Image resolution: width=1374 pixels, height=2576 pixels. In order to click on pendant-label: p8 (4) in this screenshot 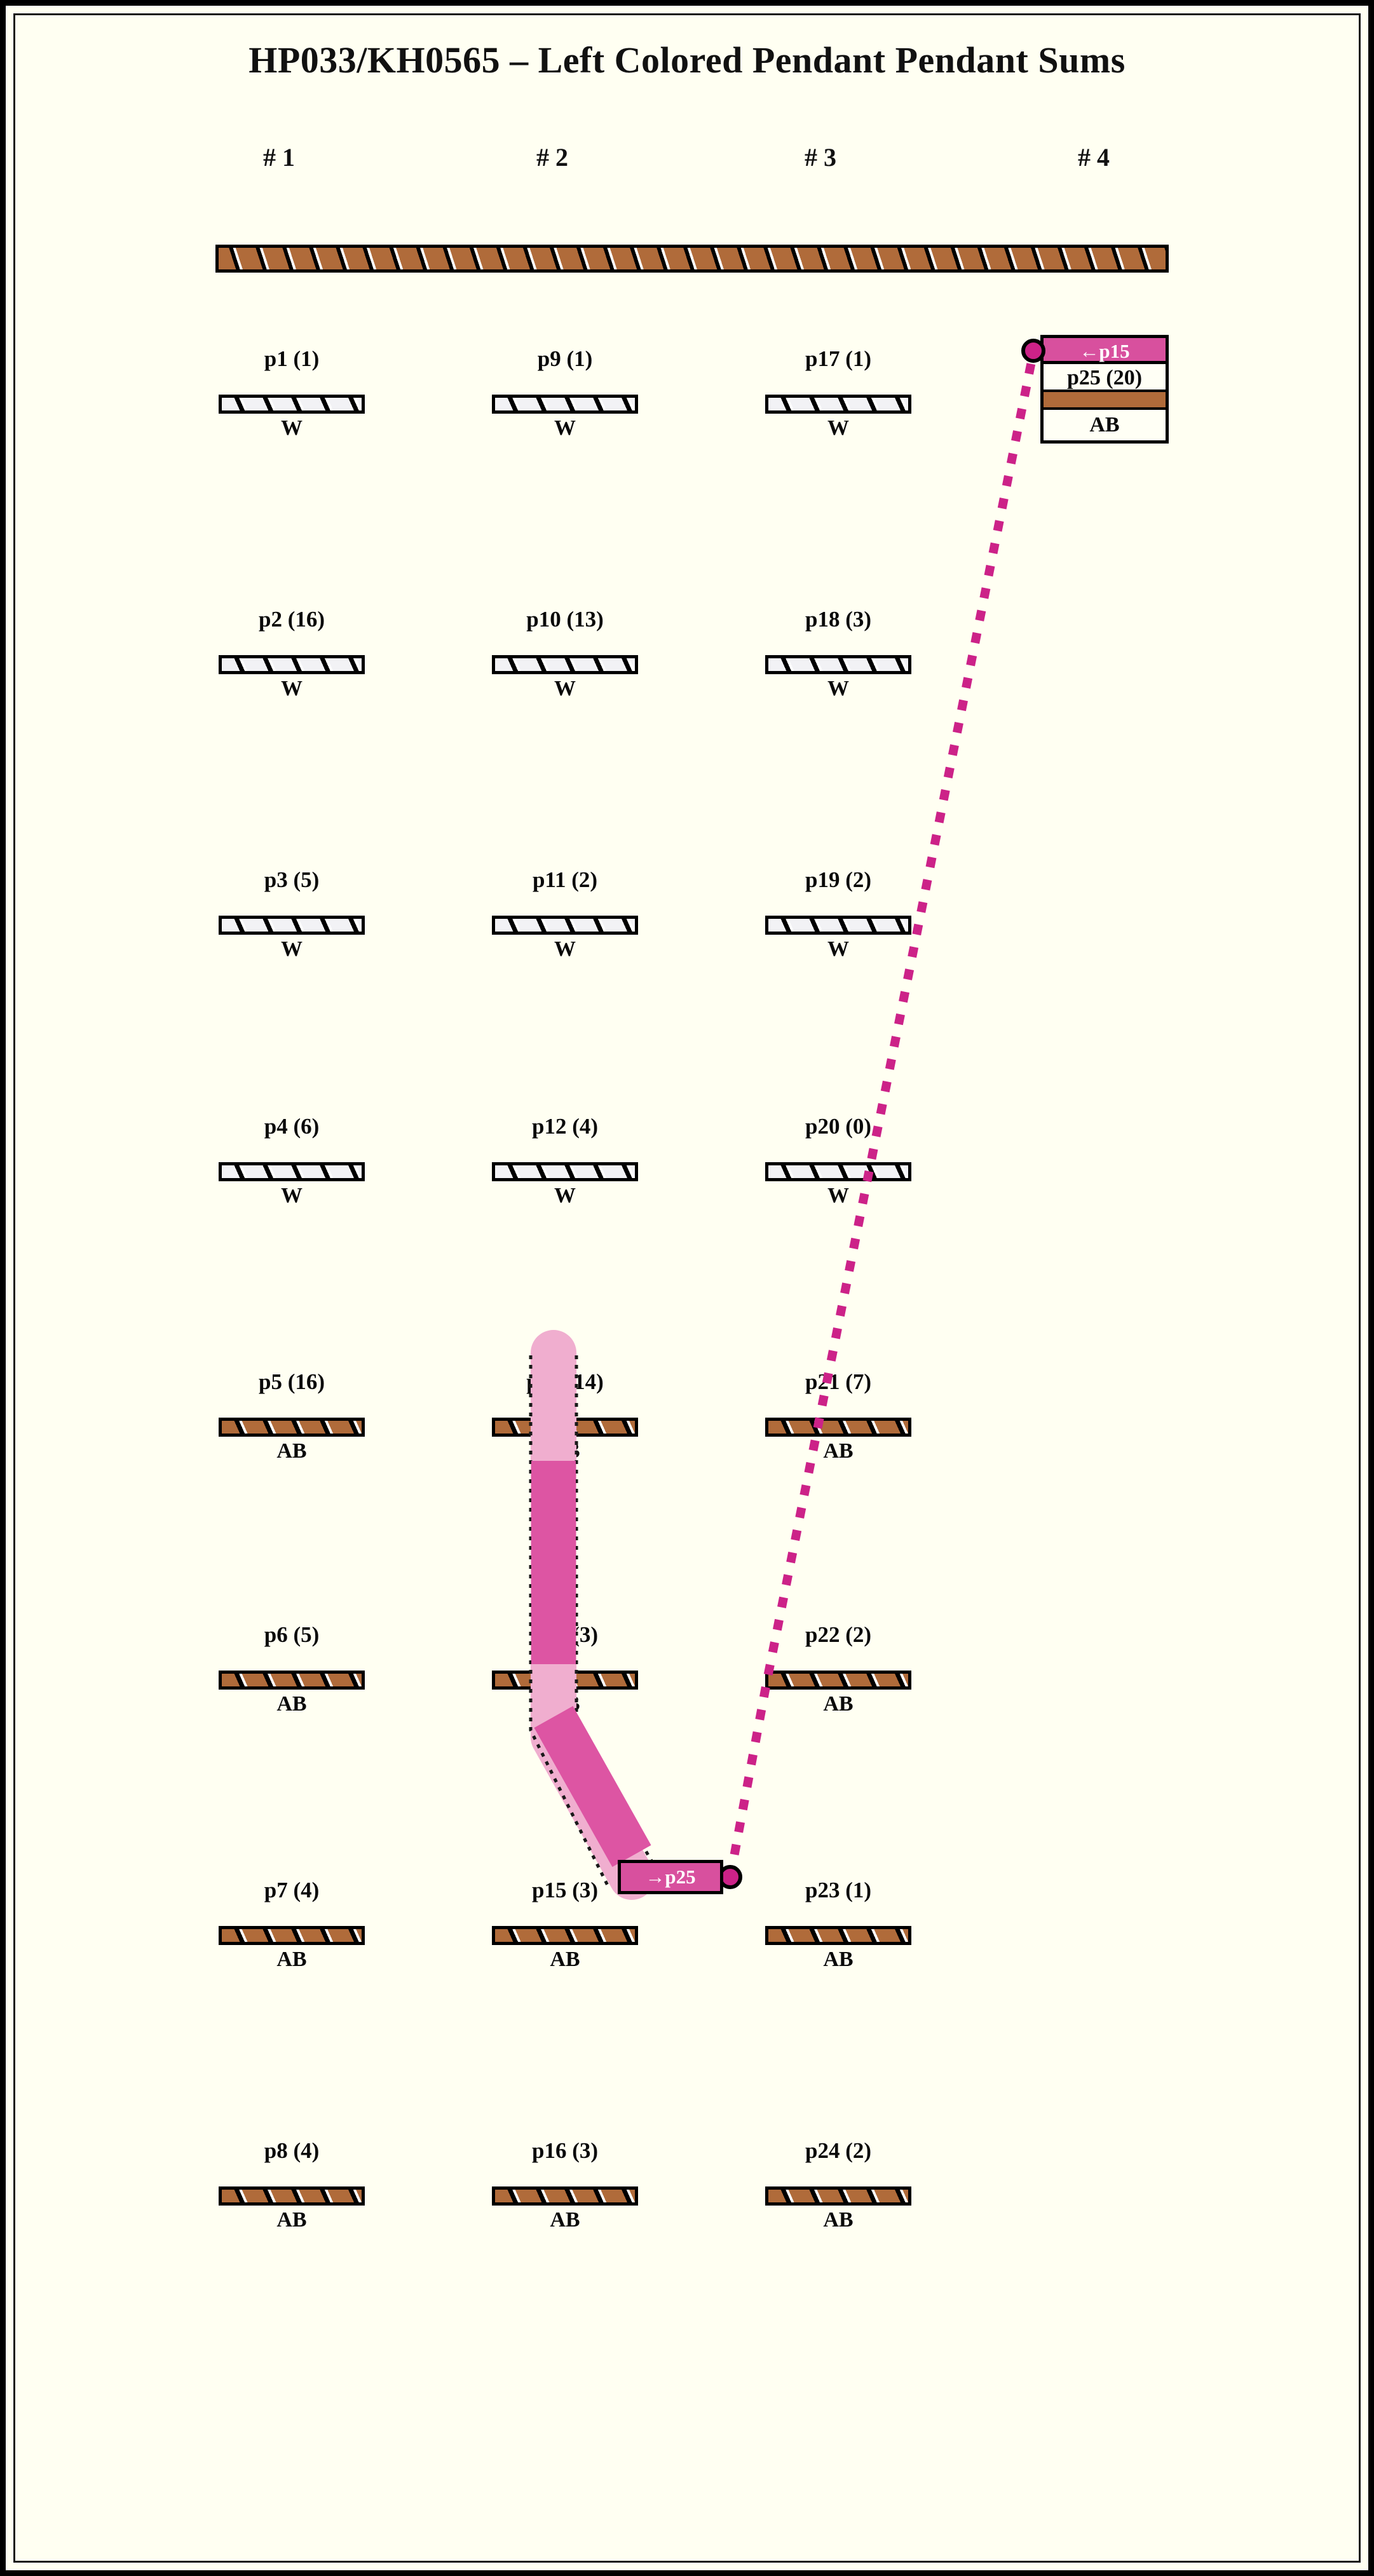, I will do `click(292, 2150)`.